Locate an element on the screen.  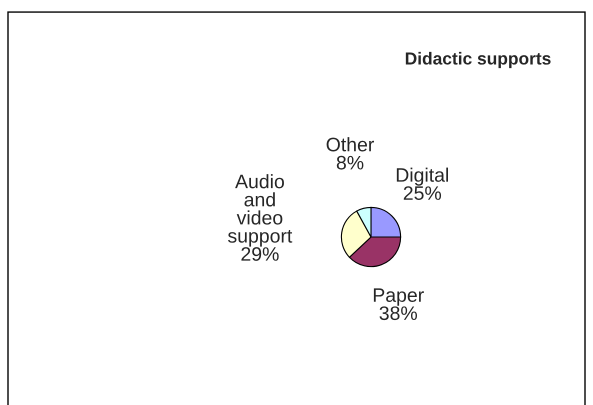
slice-label: Digital is located at coordinates (422, 177).